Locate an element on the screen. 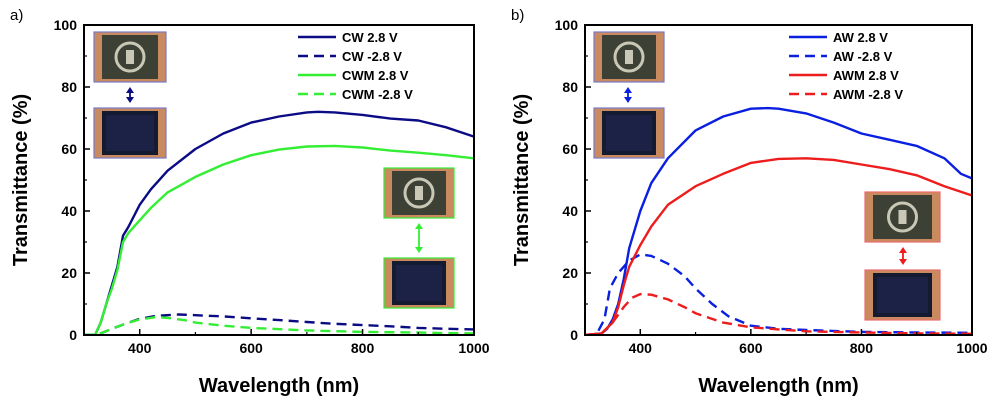 This screenshot has width=993, height=400. panel-label: a) is located at coordinates (16, 15).